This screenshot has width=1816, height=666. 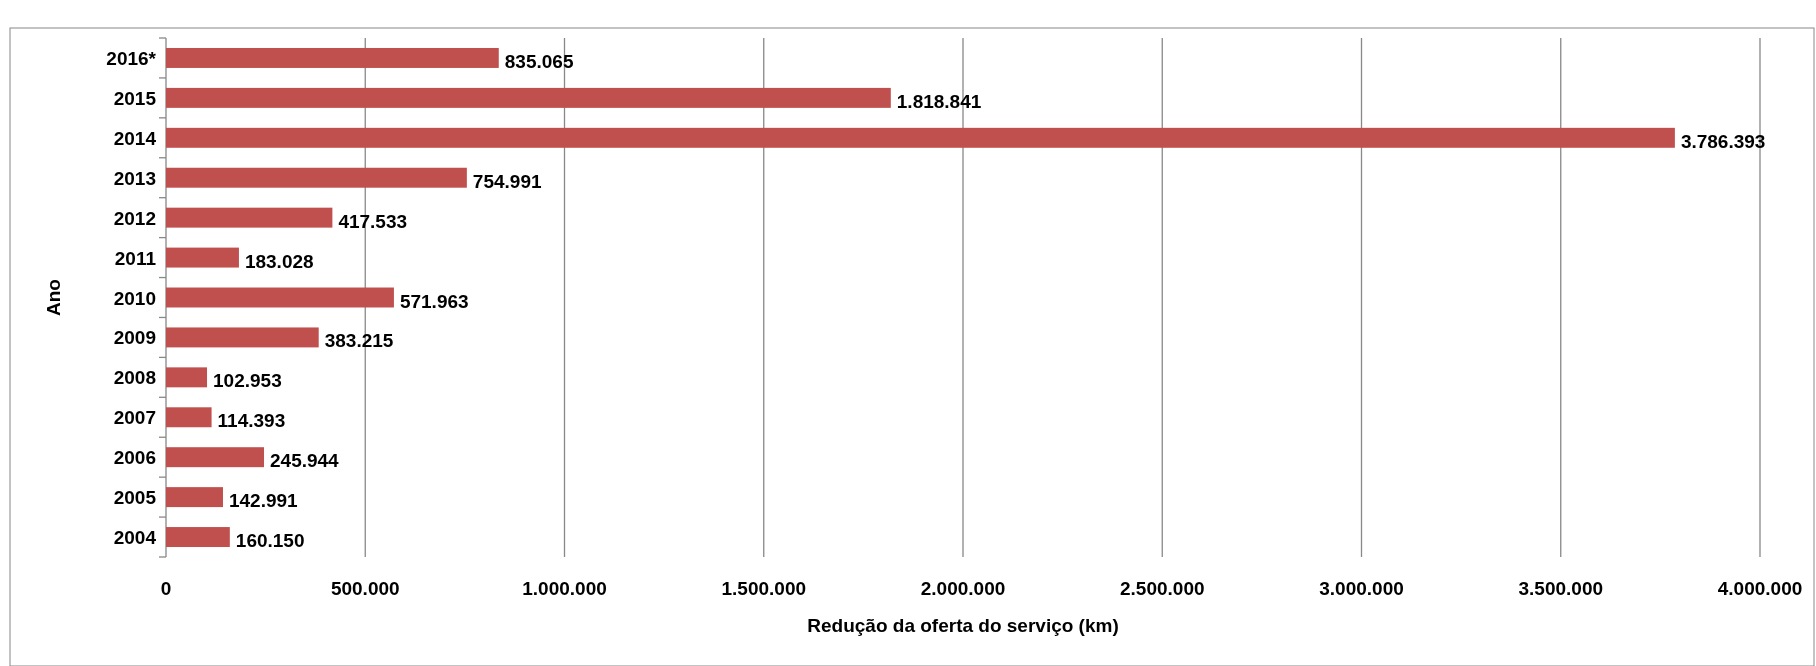 What do you see at coordinates (963, 625) in the screenshot?
I see `x-axis-title: Redução da oferta do serviço (km)` at bounding box center [963, 625].